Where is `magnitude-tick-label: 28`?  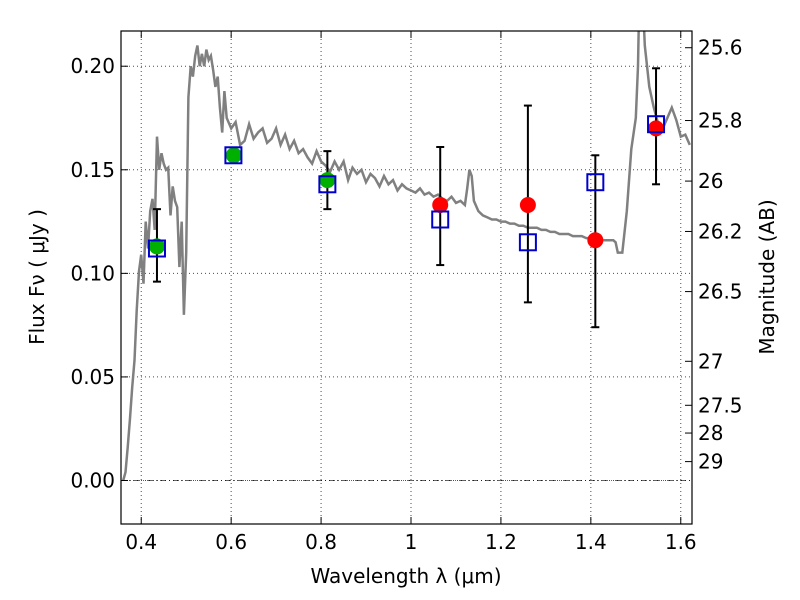 magnitude-tick-label: 28 is located at coordinates (710, 433).